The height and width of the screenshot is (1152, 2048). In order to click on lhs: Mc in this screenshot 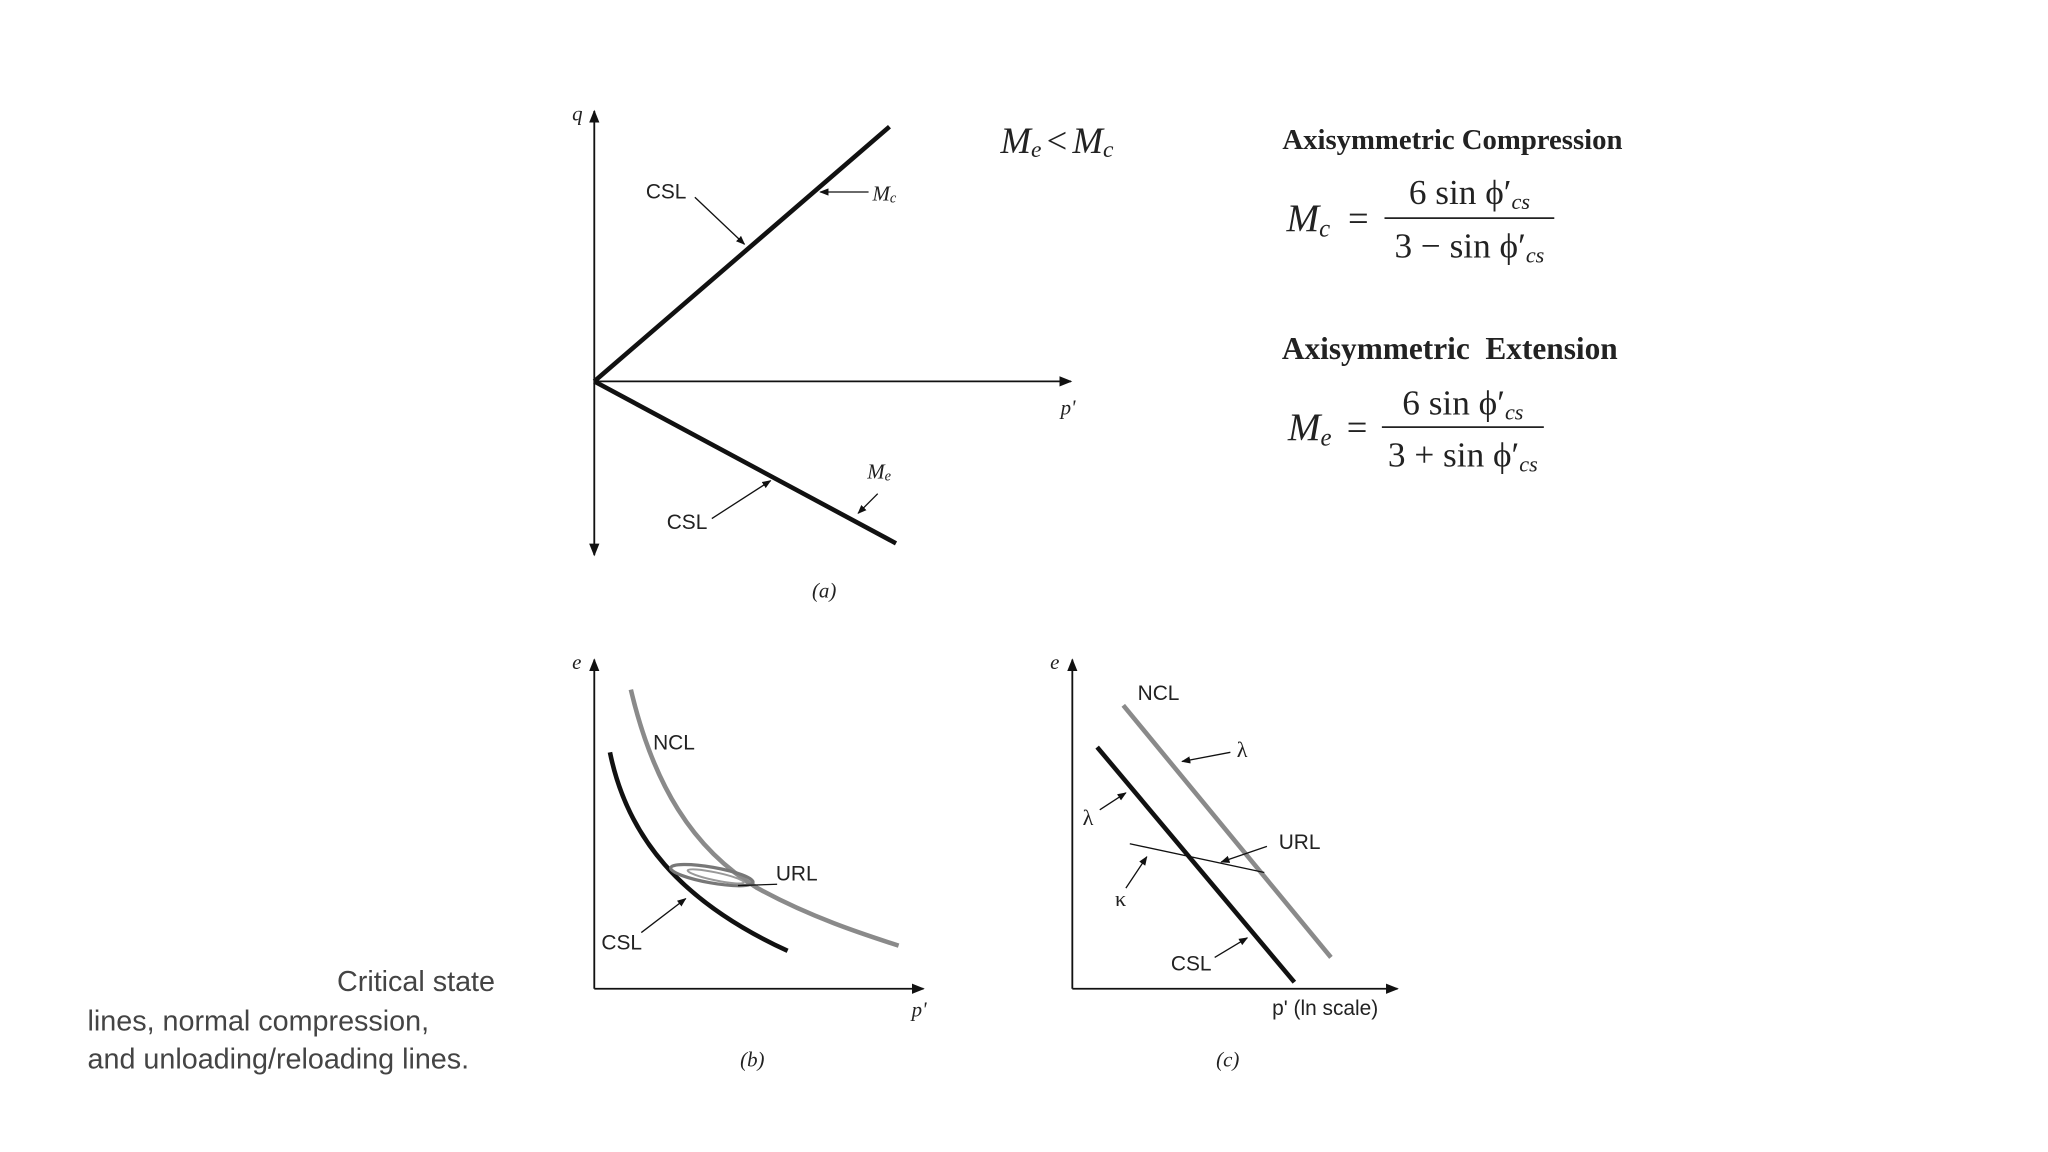, I will do `click(1308, 219)`.